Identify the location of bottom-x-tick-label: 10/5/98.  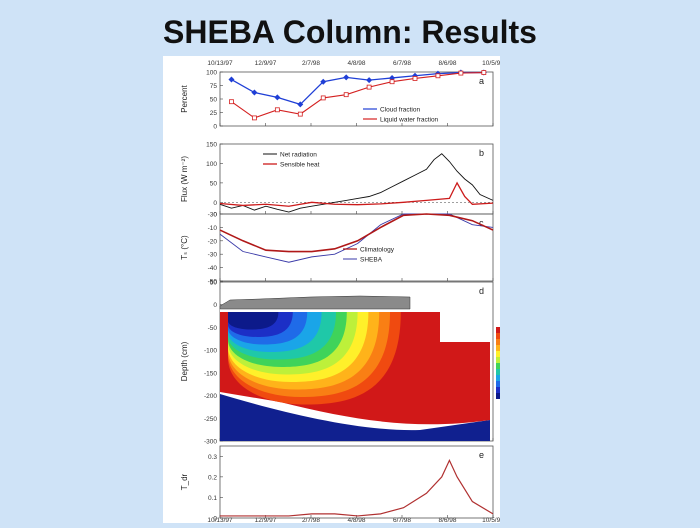
(491, 520).